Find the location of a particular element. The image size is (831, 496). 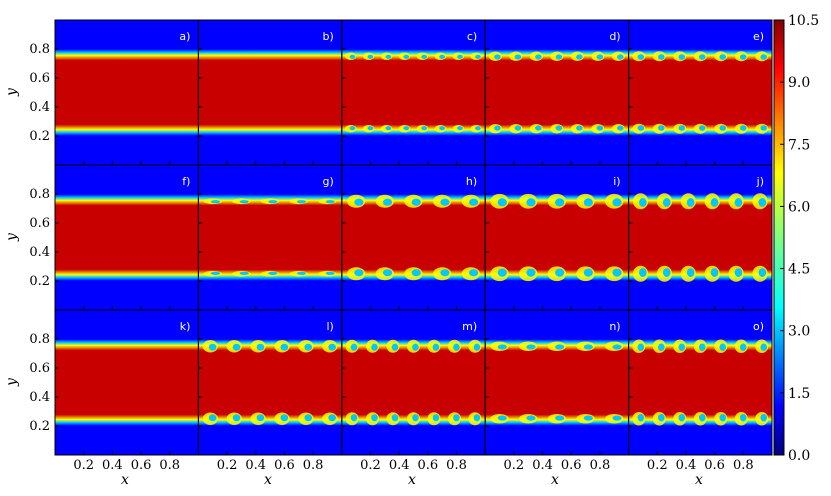

y-tick-label: 0.4 is located at coordinates (39, 252).